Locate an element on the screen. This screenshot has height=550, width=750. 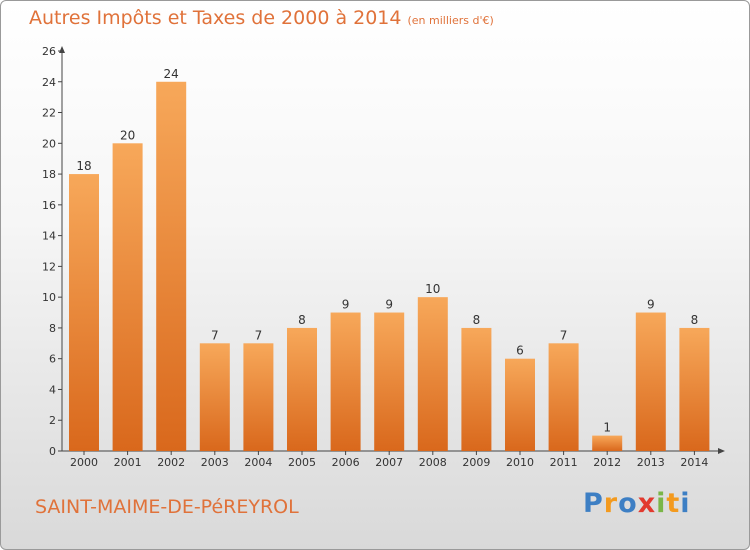
data-label-2001: 20 is located at coordinates (127, 135).